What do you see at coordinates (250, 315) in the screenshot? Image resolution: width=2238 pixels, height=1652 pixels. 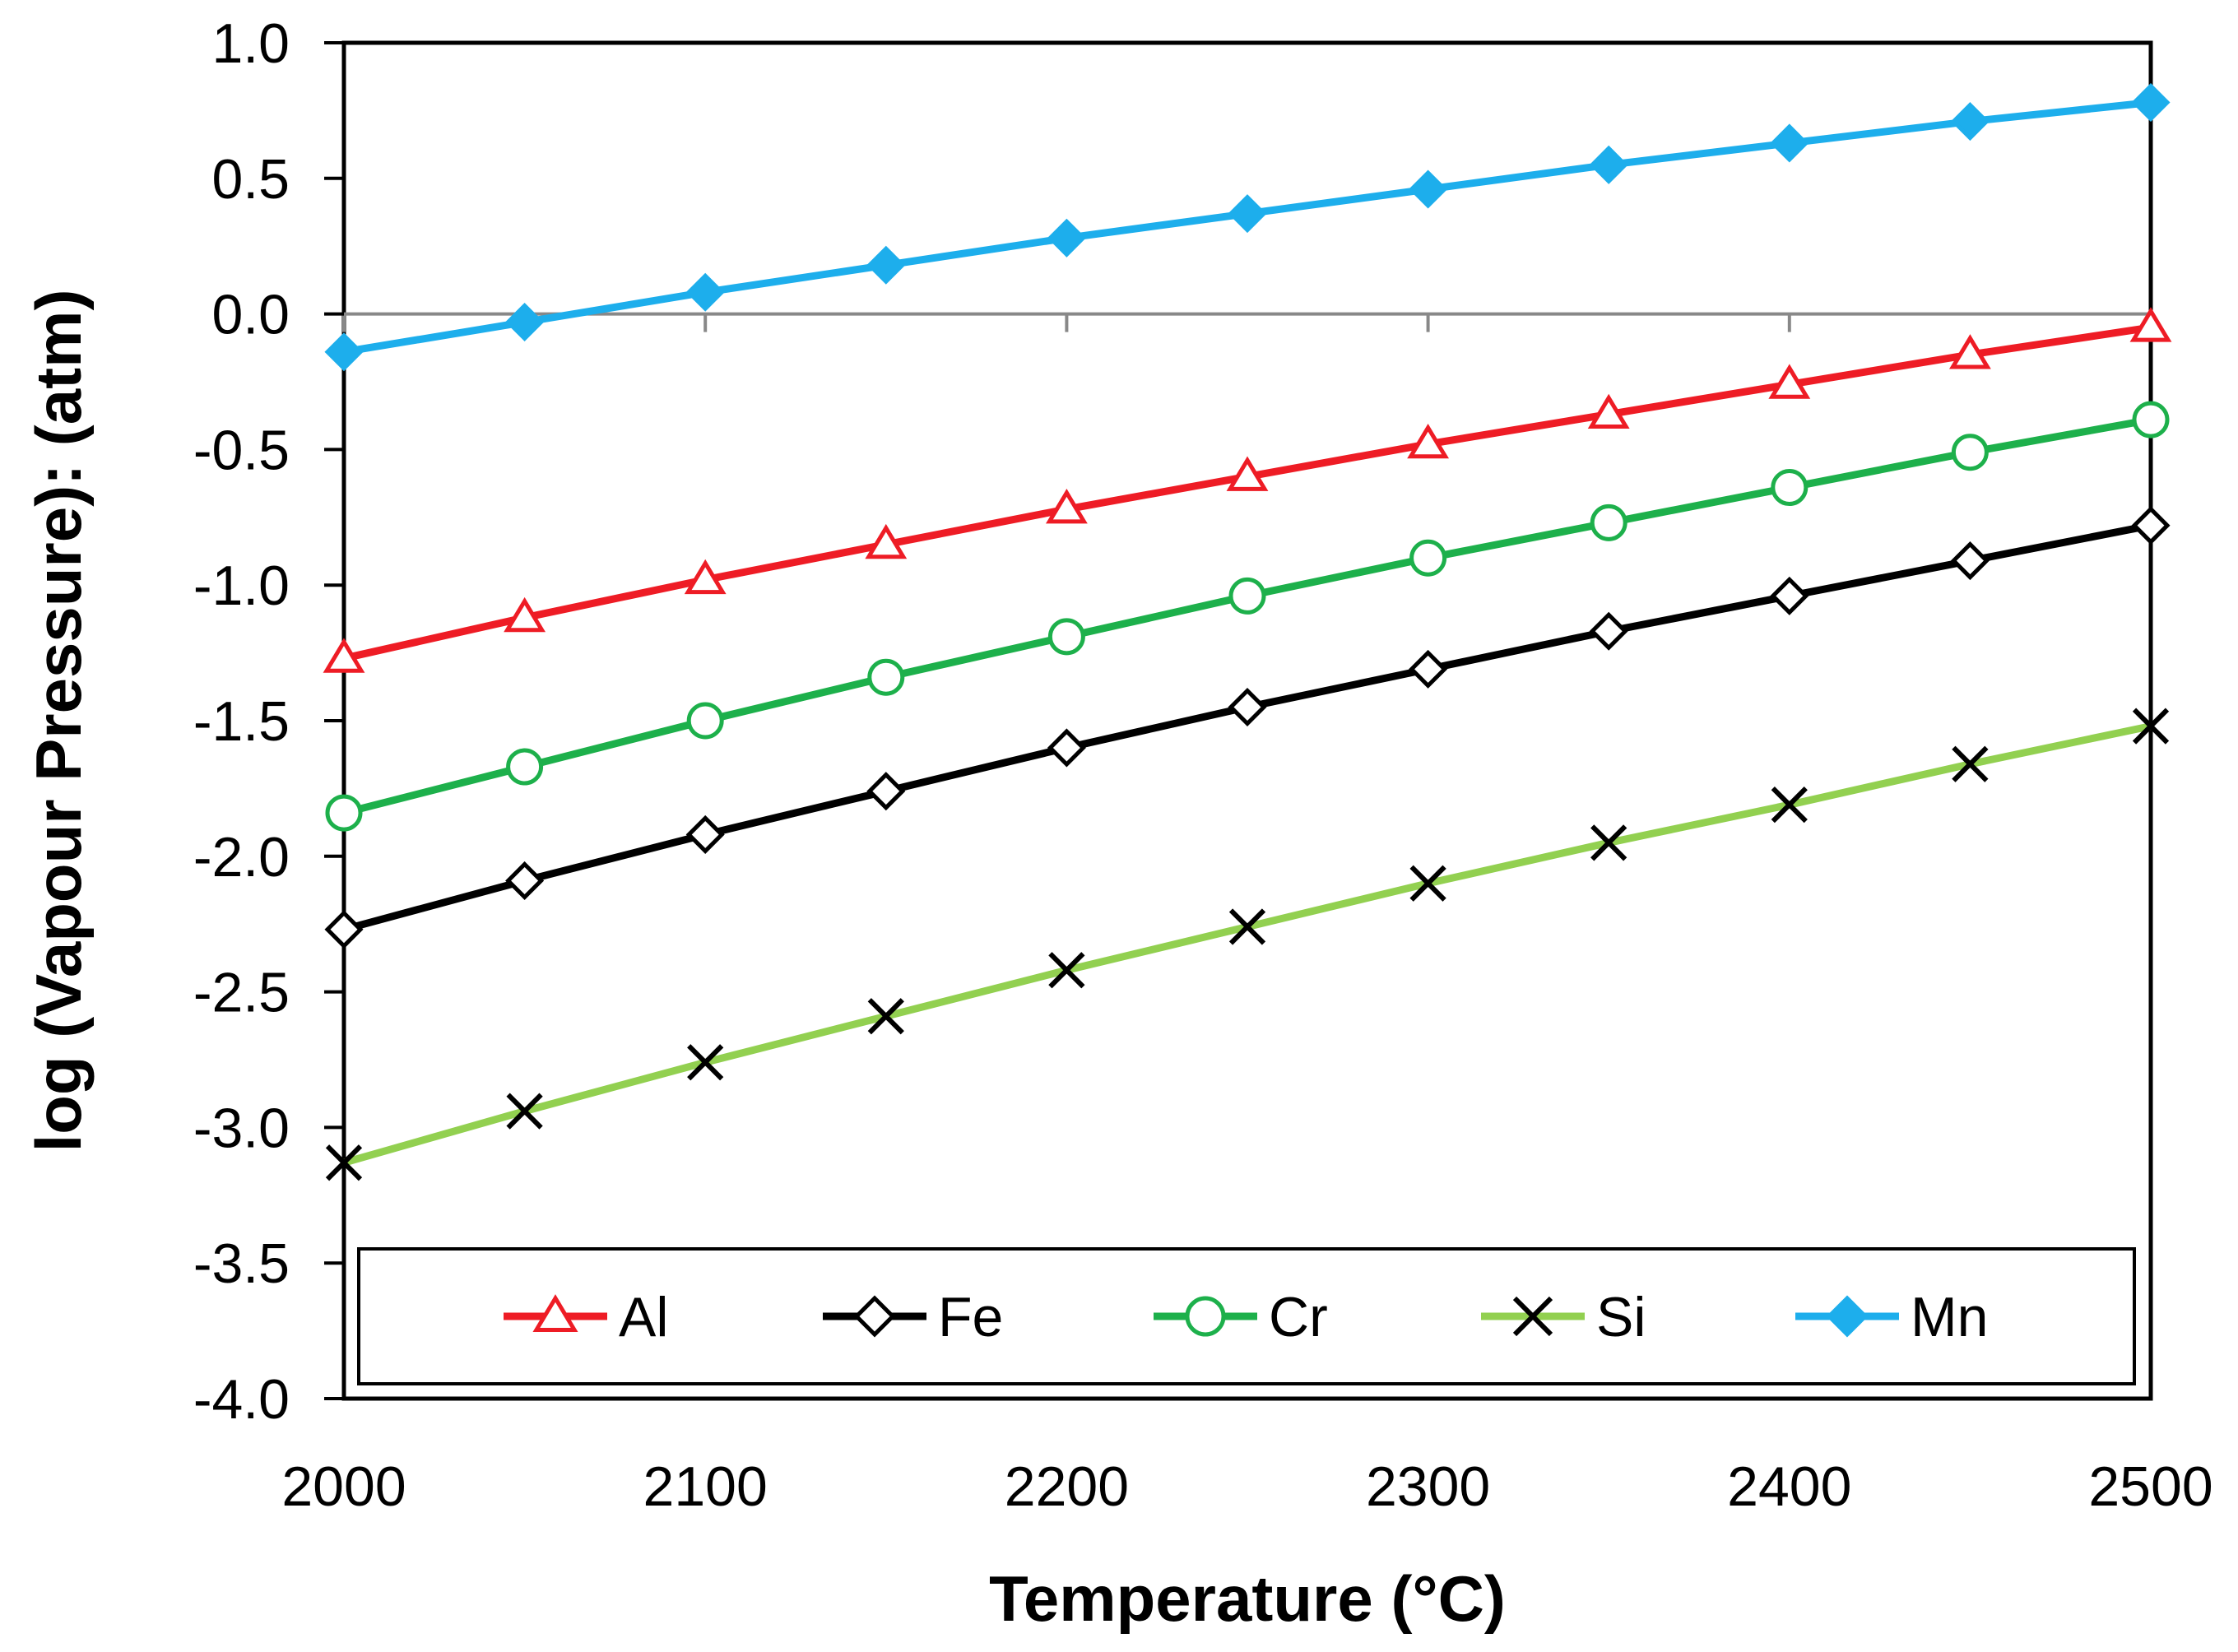 I see `y-tick-label: 0.0` at bounding box center [250, 315].